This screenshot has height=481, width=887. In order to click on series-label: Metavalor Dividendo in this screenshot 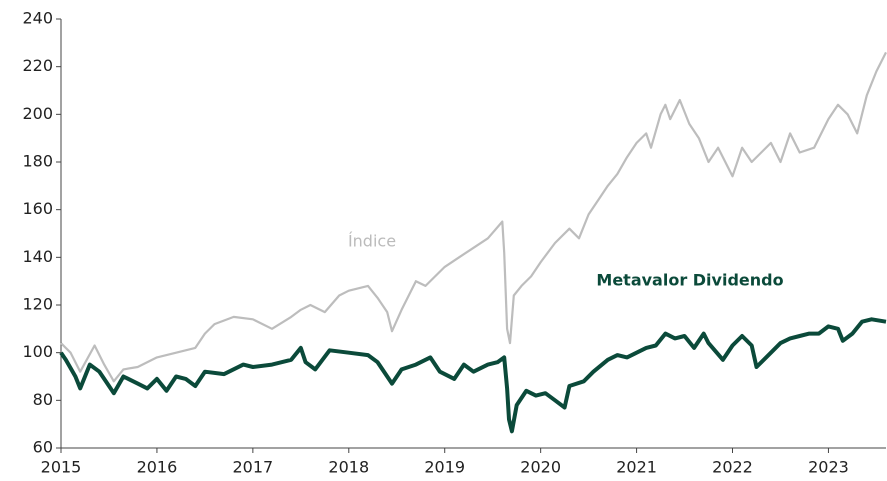, I will do `click(689, 280)`.